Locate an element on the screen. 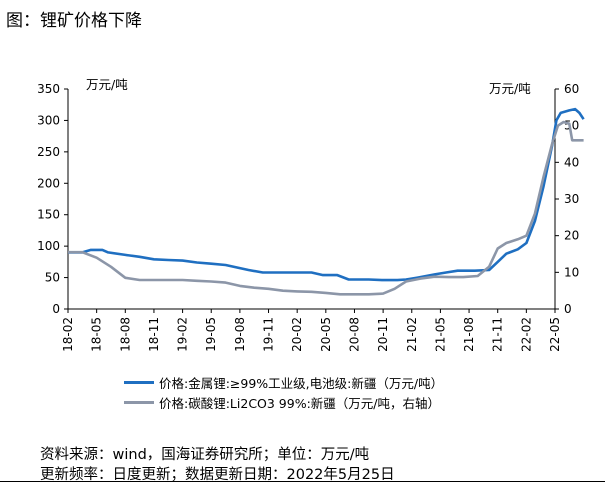 This screenshot has width=605, height=484. y-left-tick-label: 0 is located at coordinates (56, 309).